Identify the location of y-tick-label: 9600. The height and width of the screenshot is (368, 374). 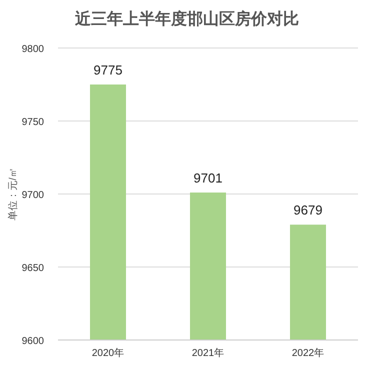
(33, 341).